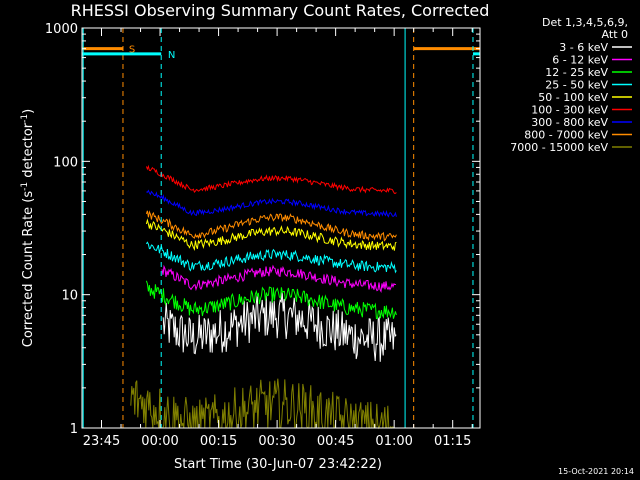 This screenshot has width=640, height=480. Describe the element at coordinates (171, 55) in the screenshot. I see `marker-label-N: N` at that location.